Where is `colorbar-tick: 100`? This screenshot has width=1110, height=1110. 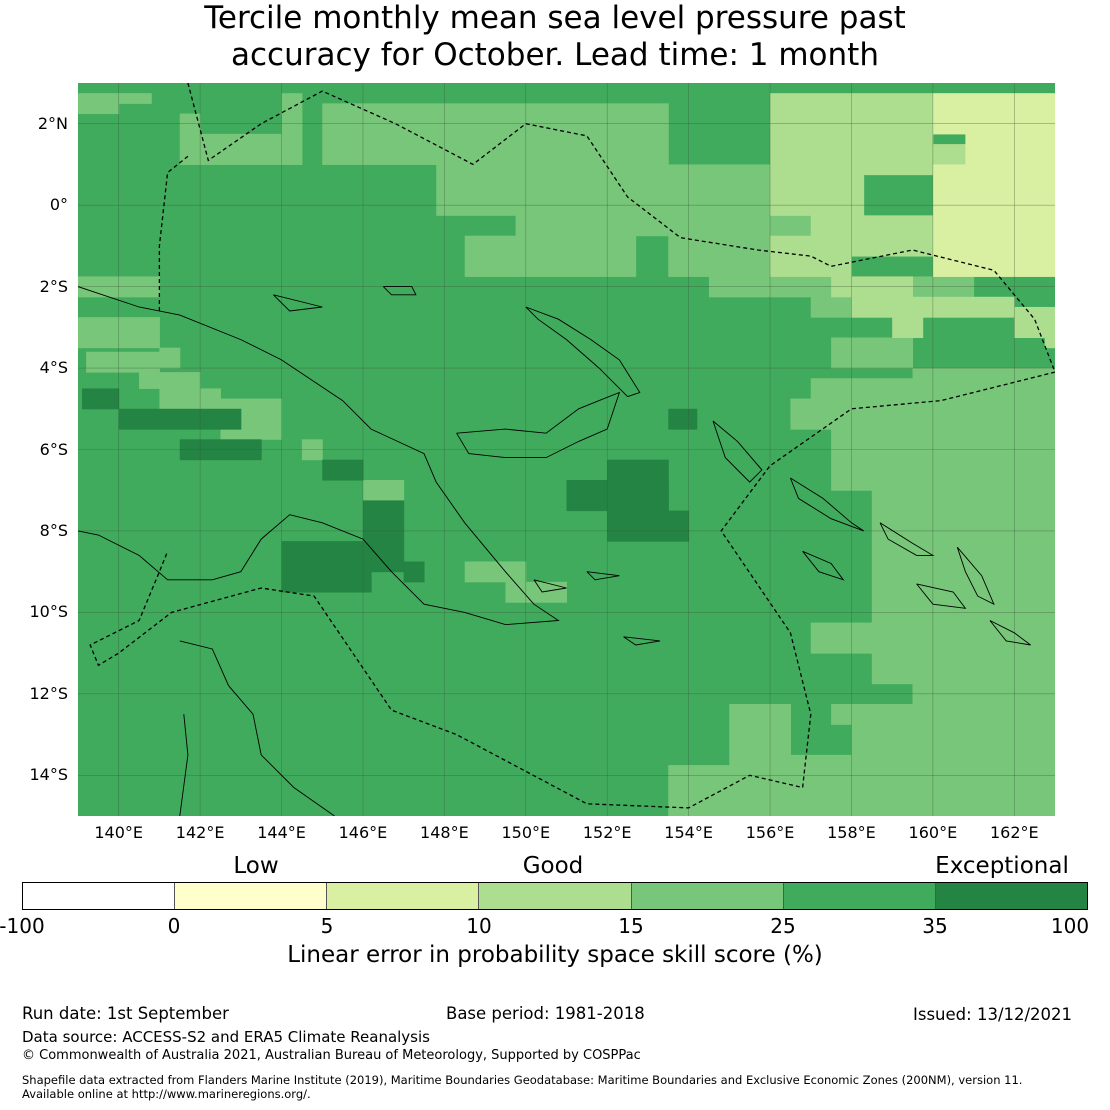
colorbar-tick: 100 is located at coordinates (1070, 926).